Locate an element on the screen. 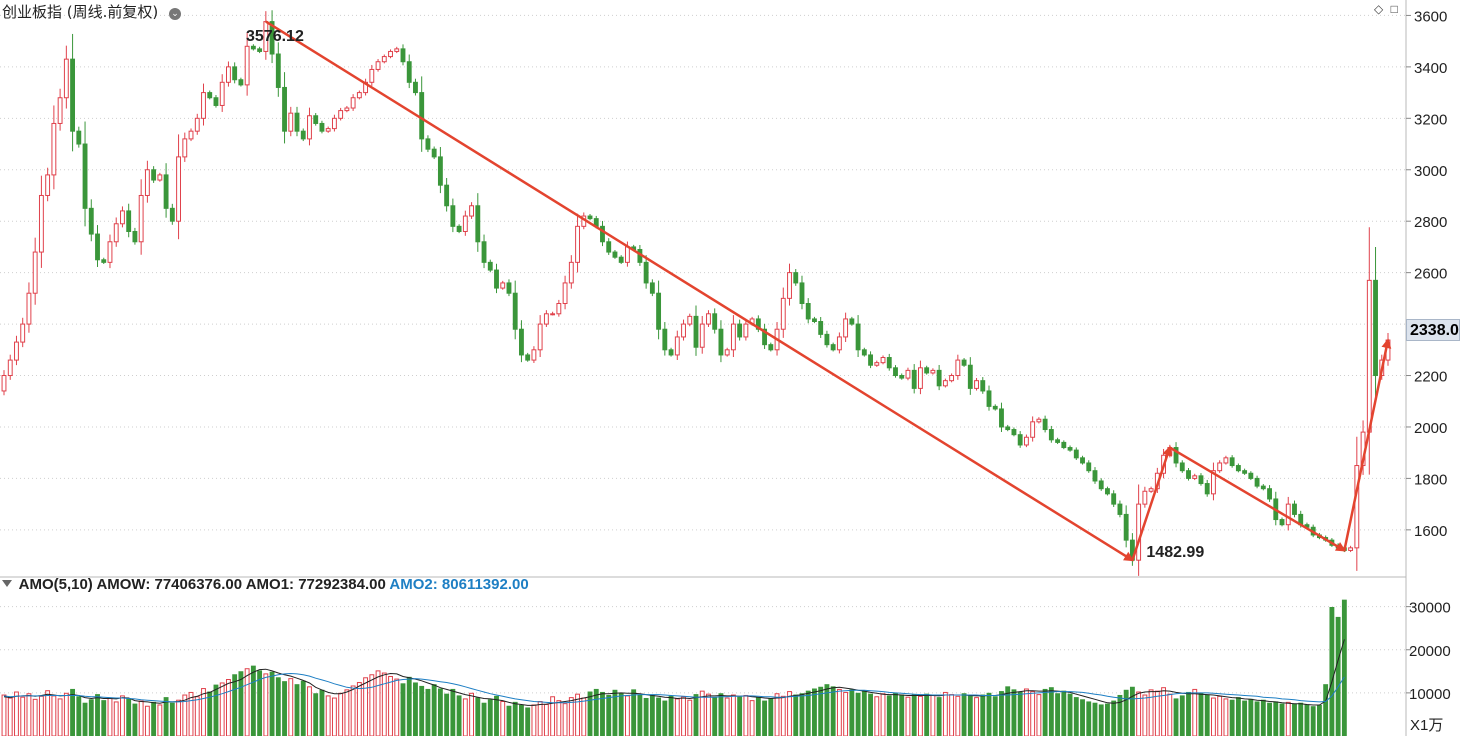 The width and height of the screenshot is (1460, 736). triangle-down-icon is located at coordinates (7, 583).